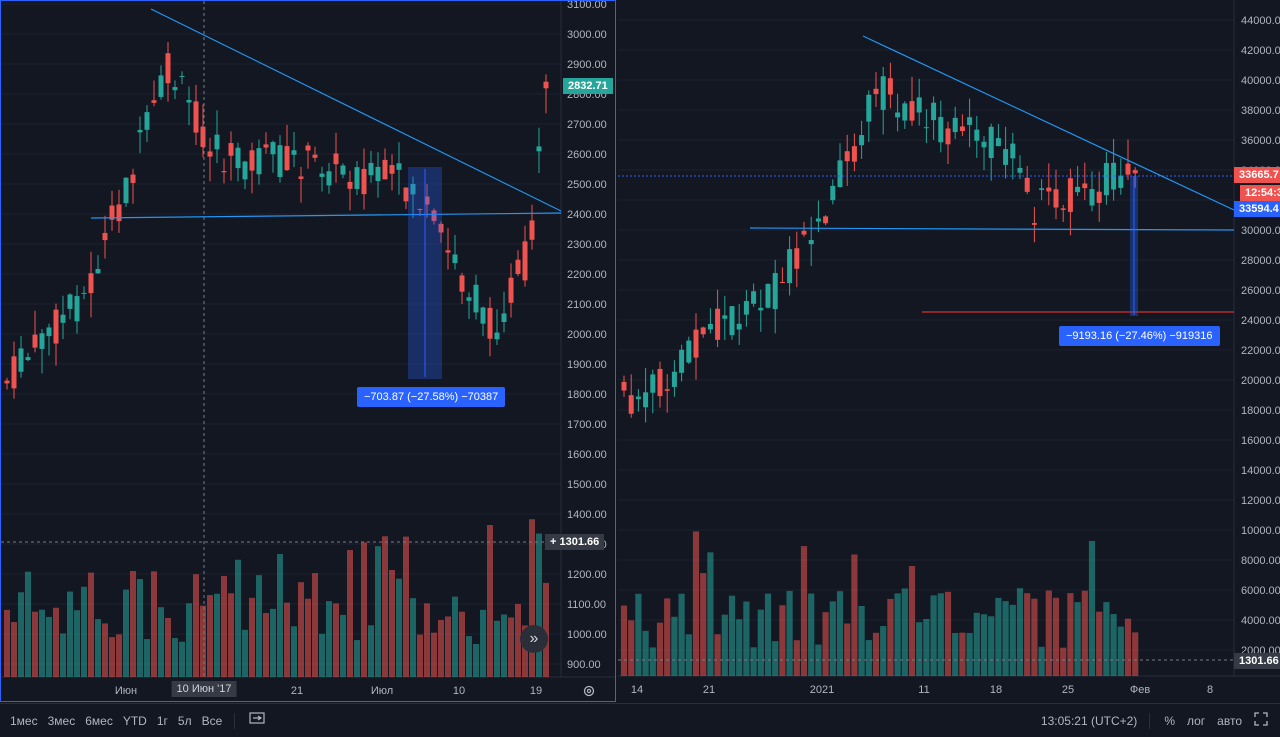  What do you see at coordinates (1260, 141) in the screenshot?
I see `price-tick-label: 36000.00` at bounding box center [1260, 141].